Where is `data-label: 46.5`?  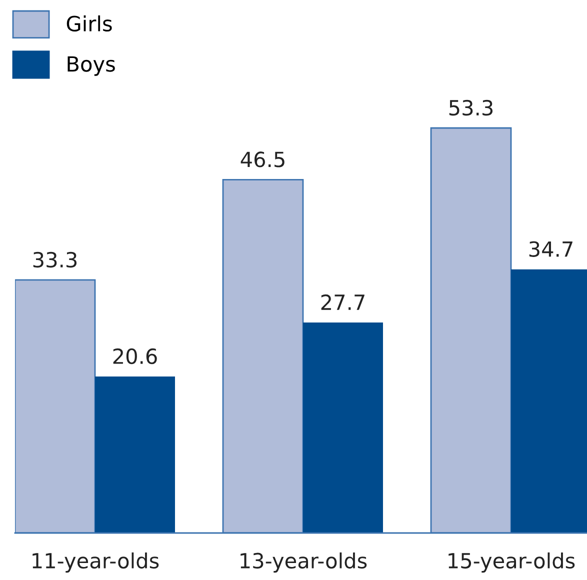 data-label: 46.5 is located at coordinates (262, 160).